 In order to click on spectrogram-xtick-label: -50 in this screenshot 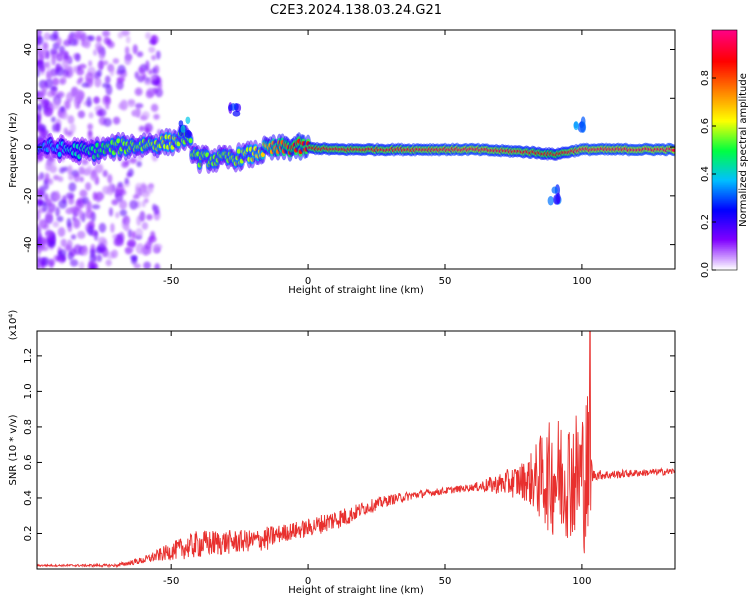, I will do `click(171, 281)`.